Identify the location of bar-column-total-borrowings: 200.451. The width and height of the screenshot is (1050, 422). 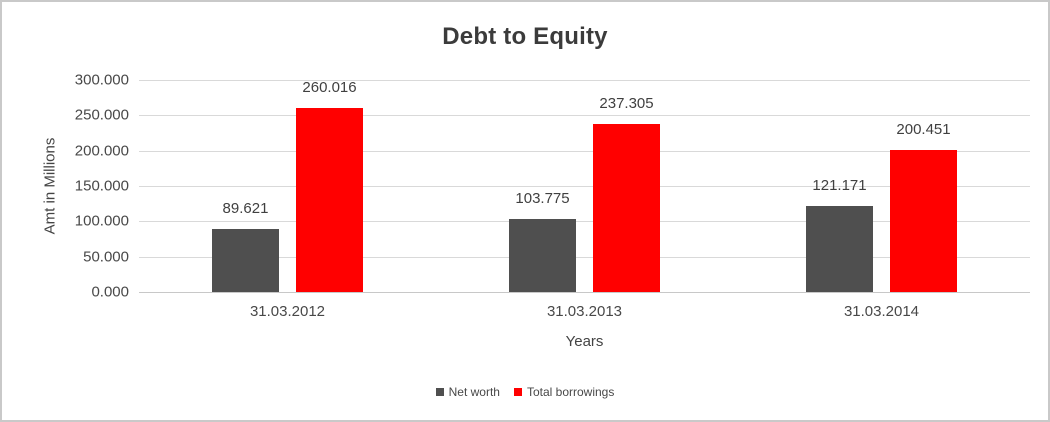
(923, 186).